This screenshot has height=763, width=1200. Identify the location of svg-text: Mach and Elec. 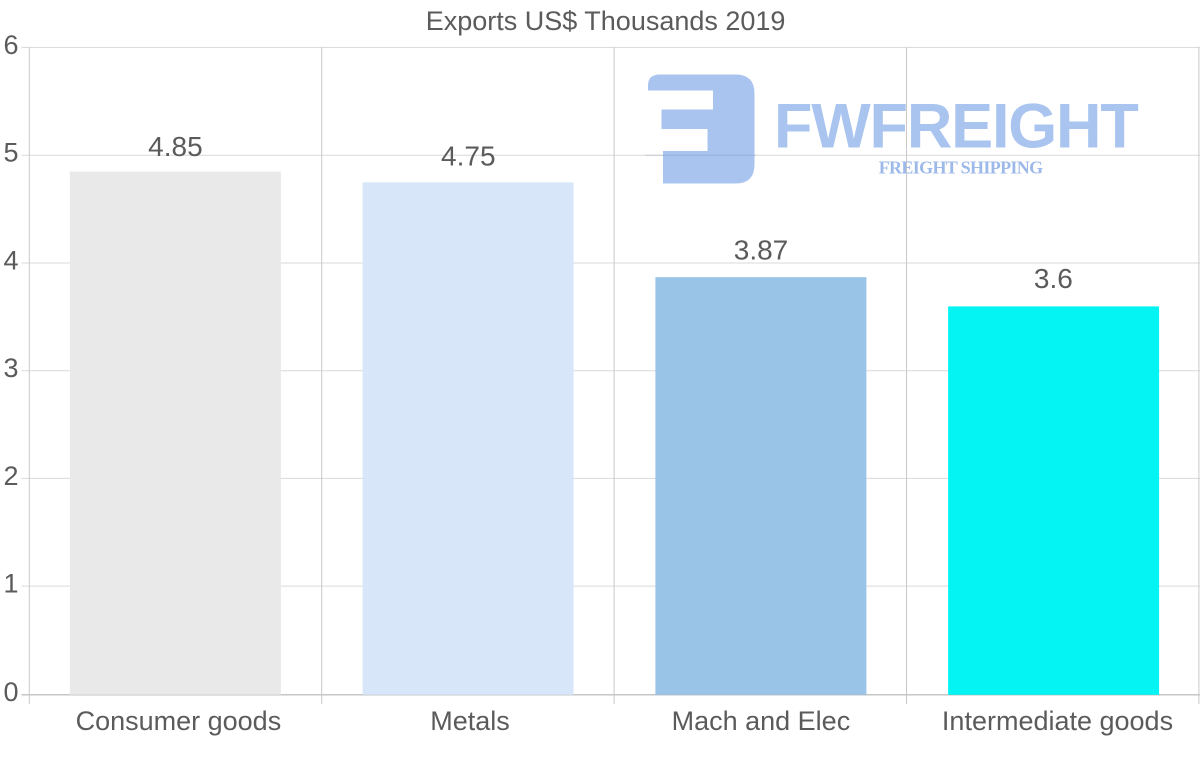
(761, 721).